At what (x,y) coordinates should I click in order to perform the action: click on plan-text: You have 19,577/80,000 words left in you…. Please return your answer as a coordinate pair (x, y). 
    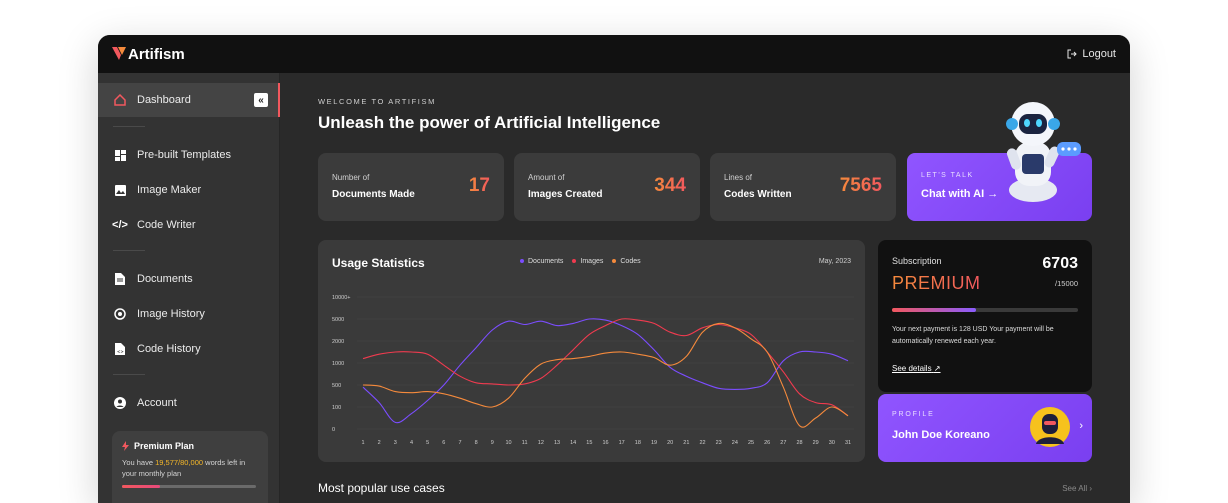
    Looking at the image, I should click on (190, 468).